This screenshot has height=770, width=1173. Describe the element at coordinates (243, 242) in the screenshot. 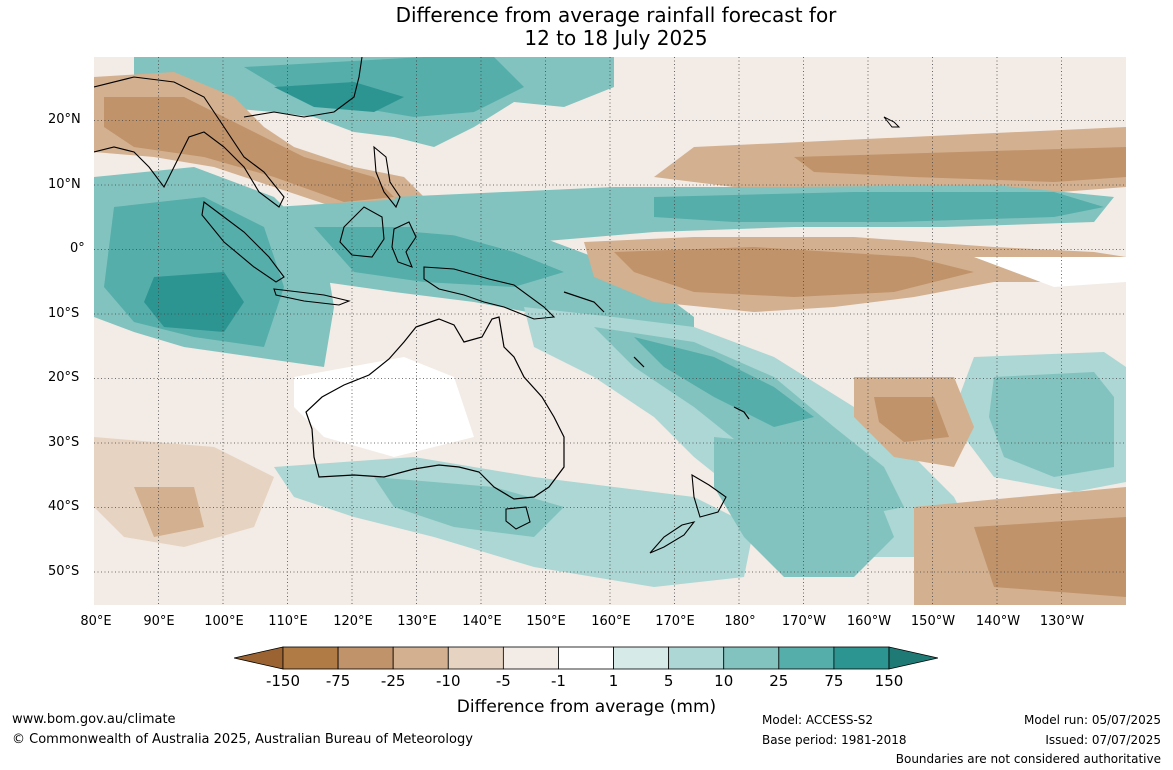

I see `sumatra-coastline` at that location.